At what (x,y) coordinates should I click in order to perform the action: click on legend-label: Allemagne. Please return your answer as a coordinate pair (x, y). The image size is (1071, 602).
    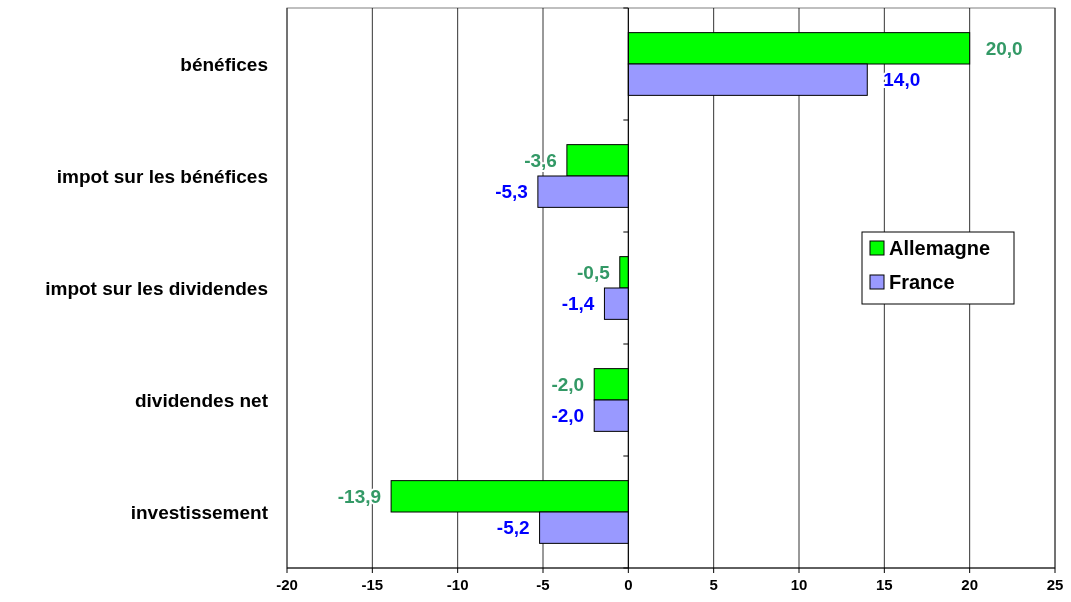
    Looking at the image, I should click on (940, 248).